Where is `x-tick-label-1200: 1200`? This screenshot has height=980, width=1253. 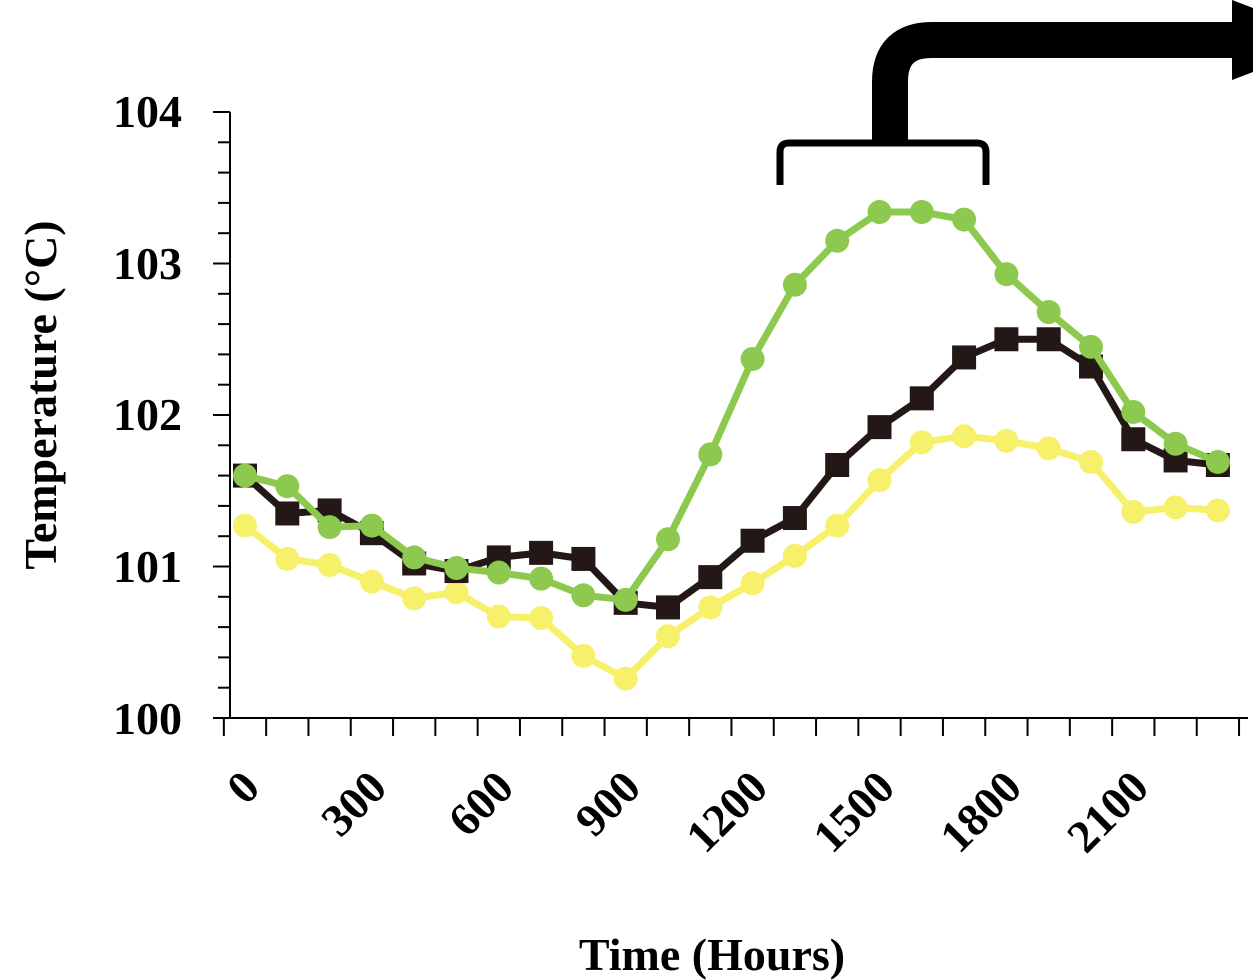 x-tick-label-1200: 1200 is located at coordinates (726, 811).